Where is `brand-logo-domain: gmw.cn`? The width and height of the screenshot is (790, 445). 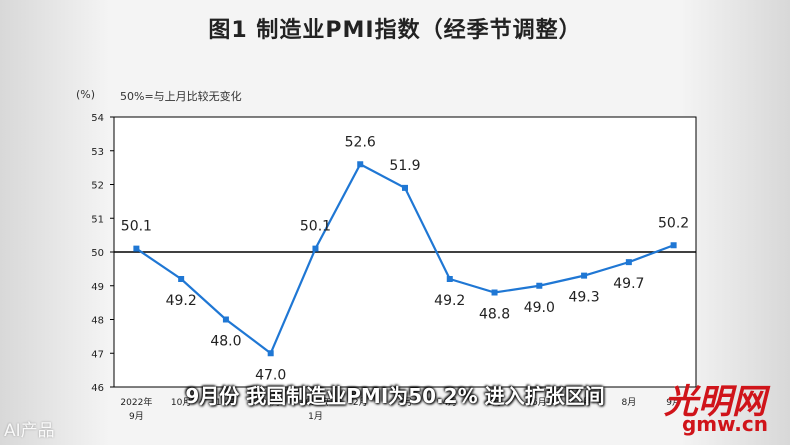
brand-logo-domain: gmw.cn is located at coordinates (724, 424).